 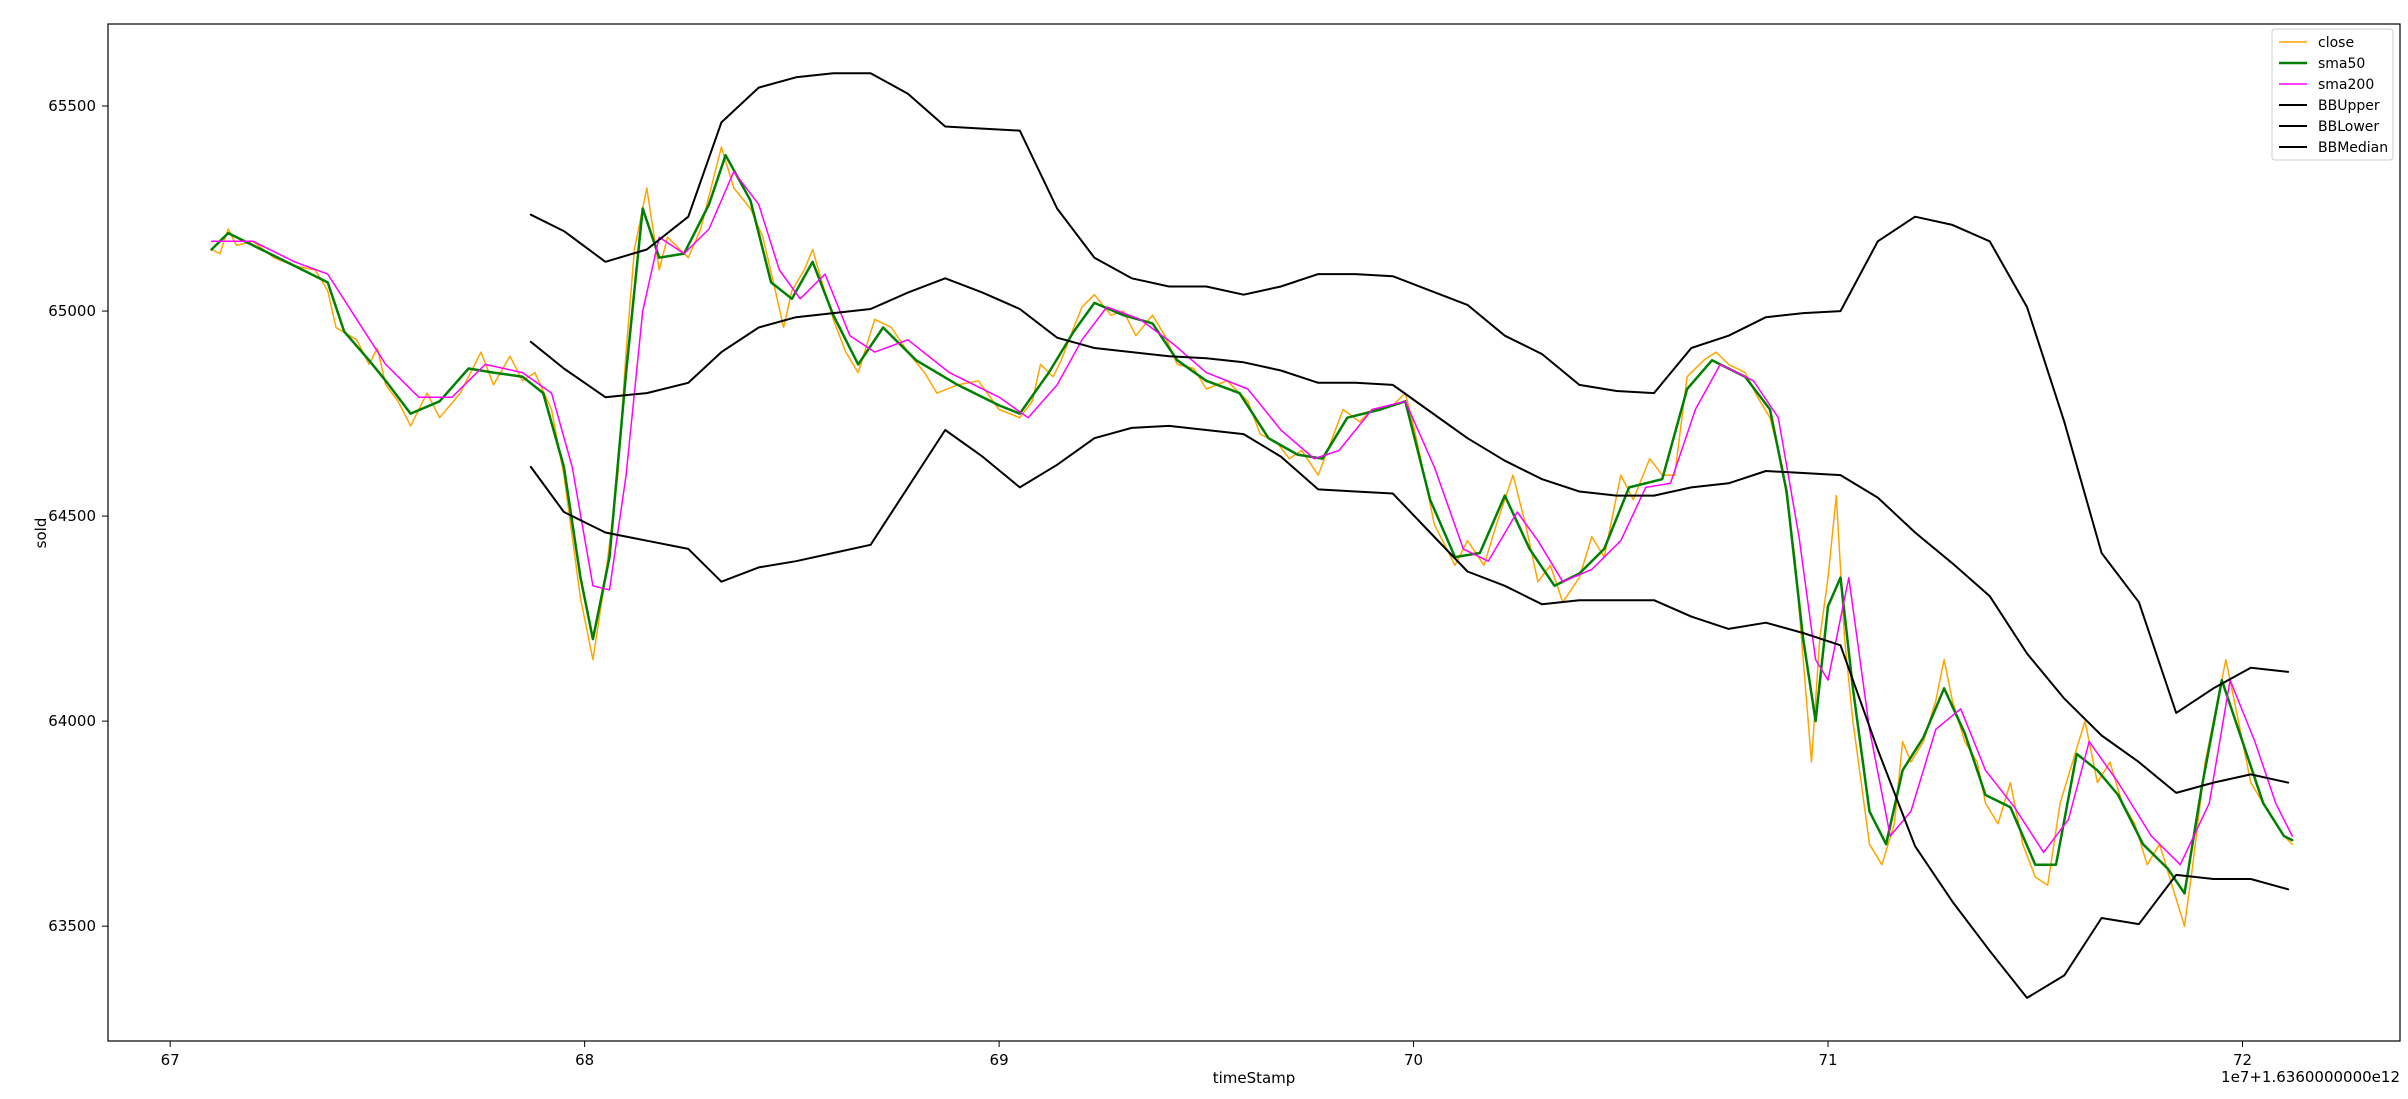 What do you see at coordinates (2349, 106) in the screenshot?
I see `legend-label-bbupper: BBUpper` at bounding box center [2349, 106].